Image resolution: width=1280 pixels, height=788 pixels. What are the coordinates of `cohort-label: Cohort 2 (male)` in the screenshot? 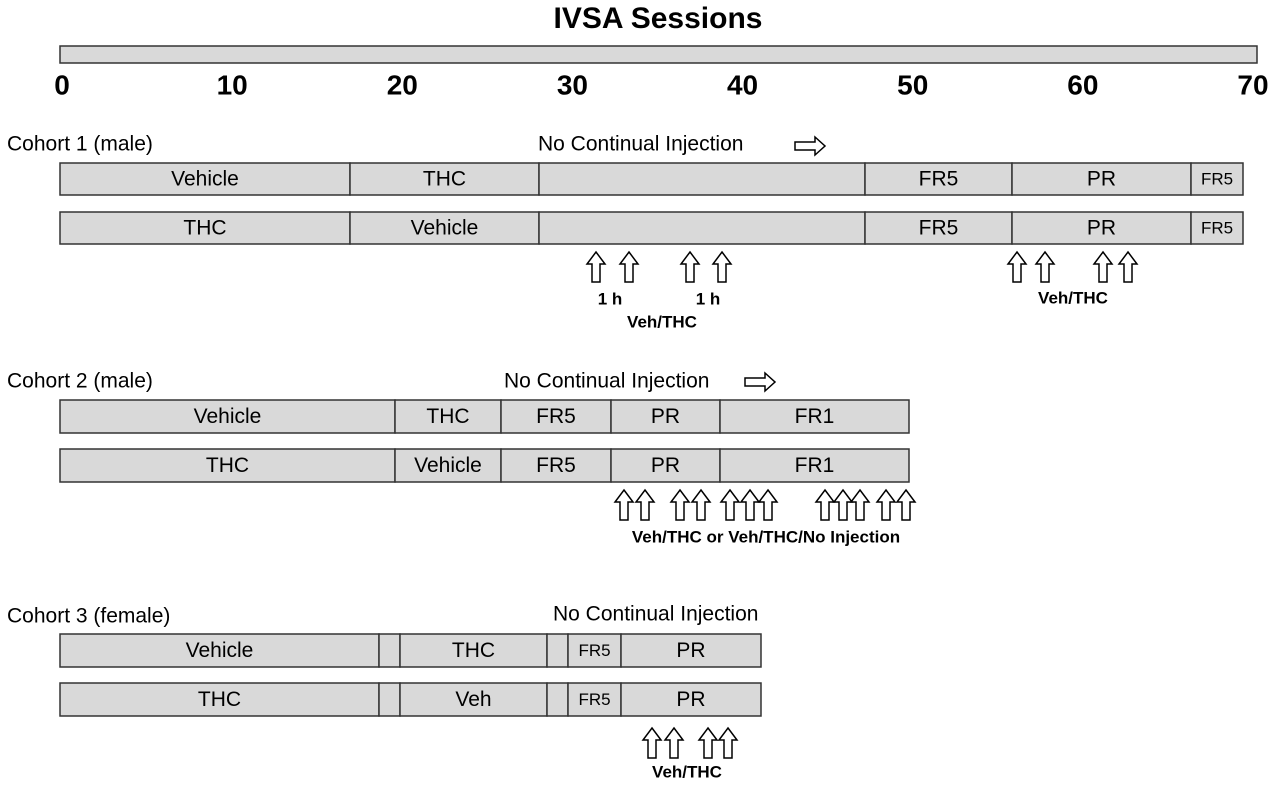 It's located at (80, 381).